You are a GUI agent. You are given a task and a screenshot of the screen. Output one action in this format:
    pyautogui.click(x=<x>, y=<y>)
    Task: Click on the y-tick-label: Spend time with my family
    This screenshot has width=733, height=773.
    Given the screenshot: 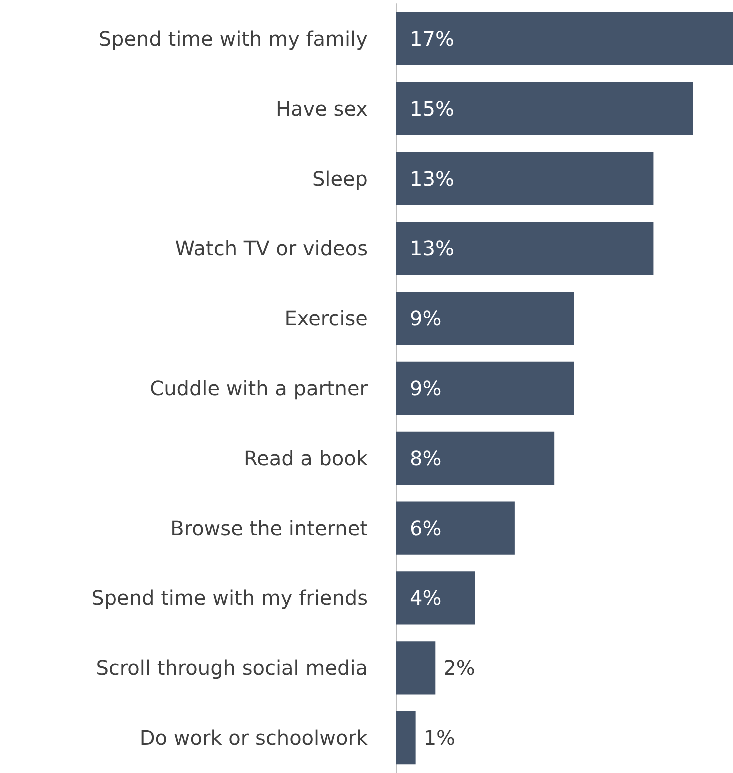 What is the action you would take?
    pyautogui.click(x=233, y=38)
    